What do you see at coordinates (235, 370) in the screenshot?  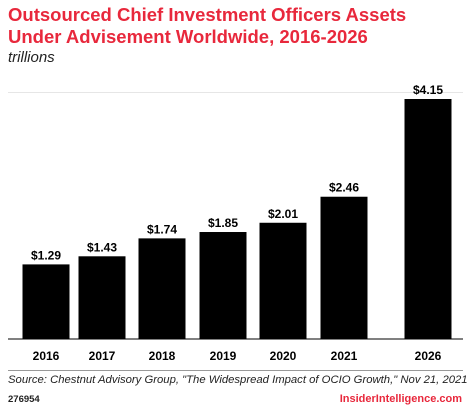 I see `source-divider` at bounding box center [235, 370].